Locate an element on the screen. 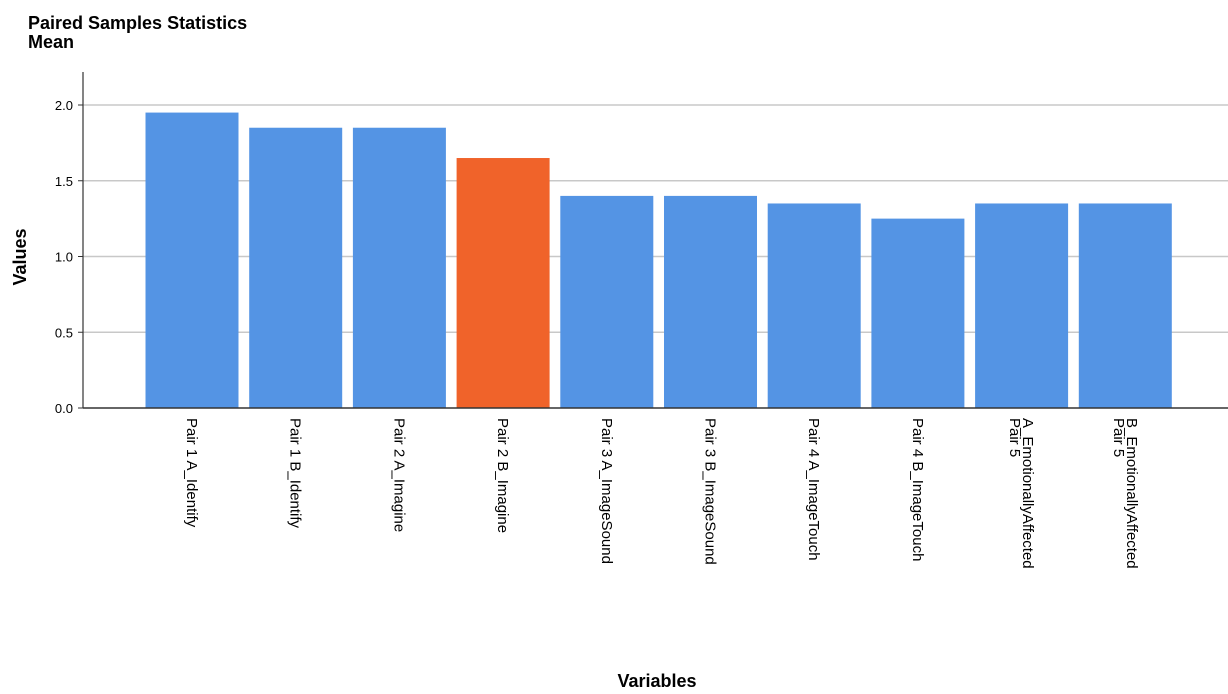 Image resolution: width=1228 pixels, height=694 pixels. chart-title-block: Paired Samples Statistics Mean is located at coordinates (137, 33).